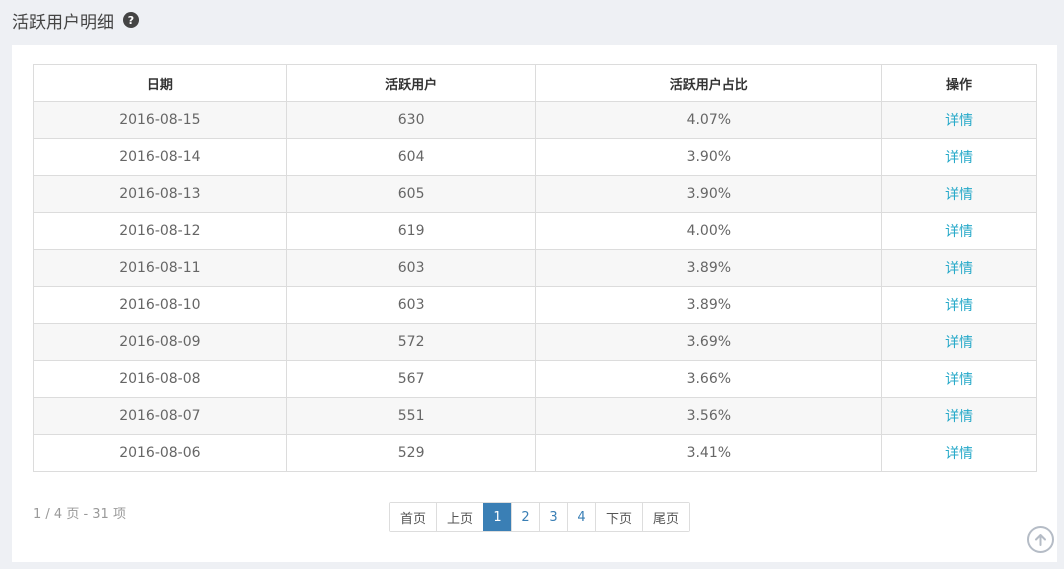 The width and height of the screenshot is (1064, 569). Describe the element at coordinates (160, 157) in the screenshot. I see `cell-date: 2016-08-14` at that location.